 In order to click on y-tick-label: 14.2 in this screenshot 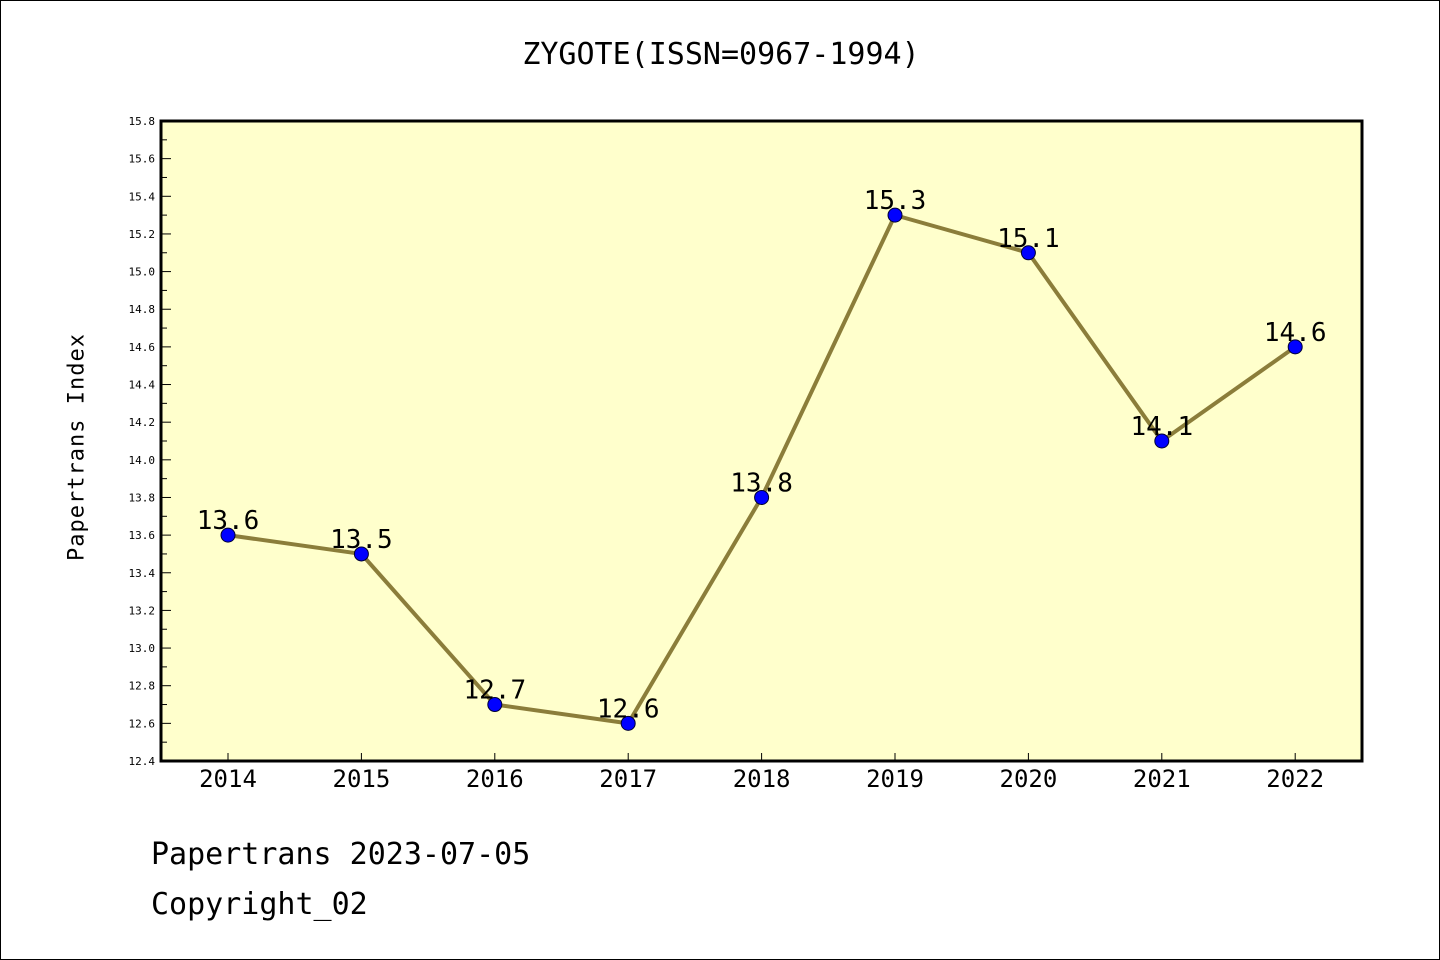, I will do `click(142, 422)`.